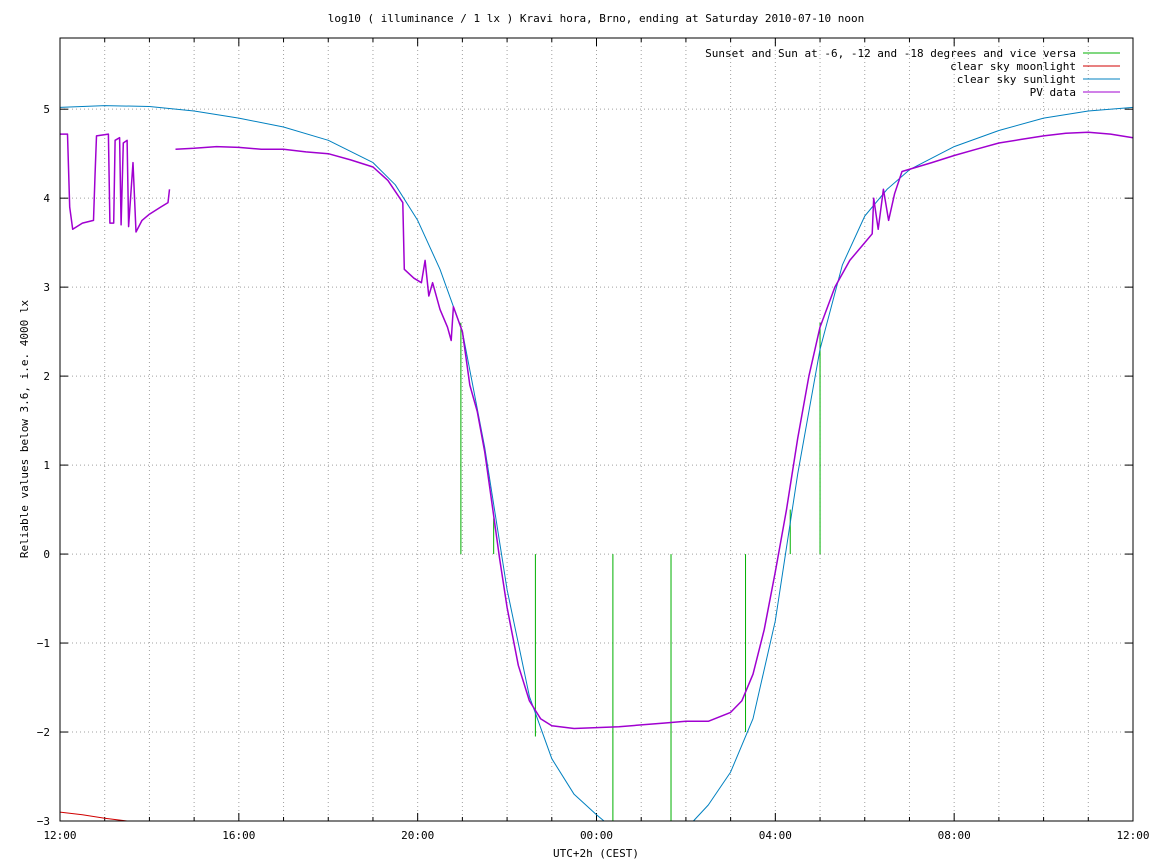  I want to click on x-tick-label: 20:00, so click(417, 835).